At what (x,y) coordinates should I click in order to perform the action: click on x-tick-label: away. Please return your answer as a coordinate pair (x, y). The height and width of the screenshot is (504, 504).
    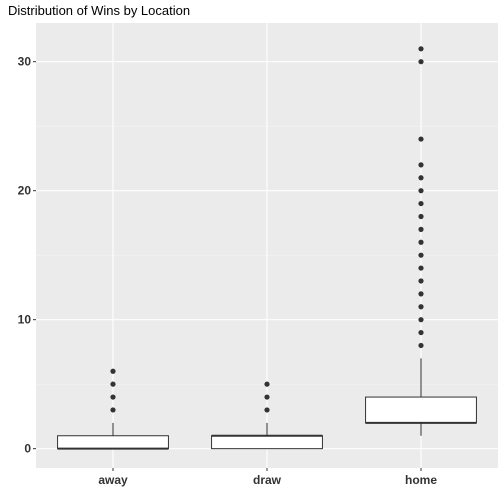
    Looking at the image, I should click on (113, 480).